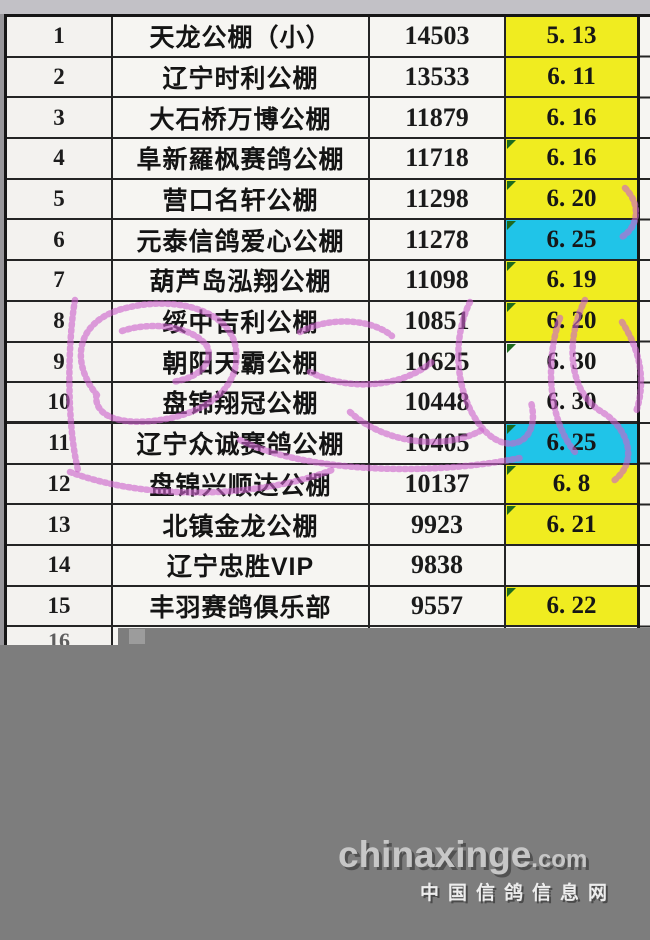  What do you see at coordinates (137, 636) in the screenshot?
I see `gray-cover-notch` at bounding box center [137, 636].